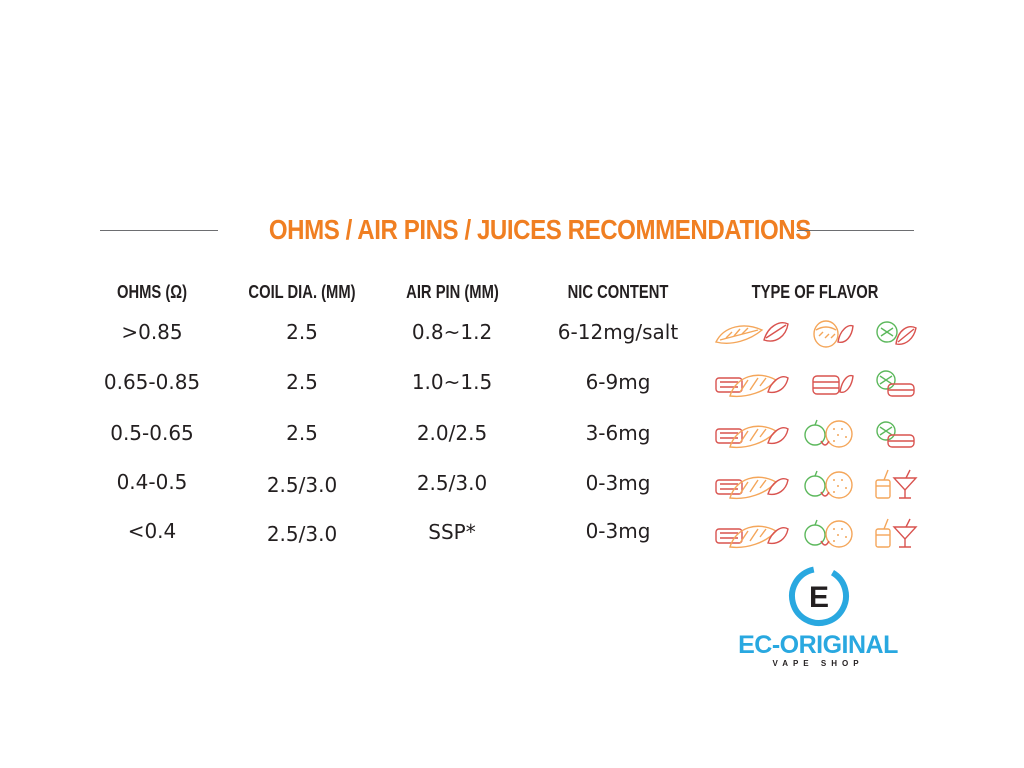 The width and height of the screenshot is (1024, 768). Describe the element at coordinates (452, 292) in the screenshot. I see `column-header-air-pin: AIR PIN (MM)` at that location.